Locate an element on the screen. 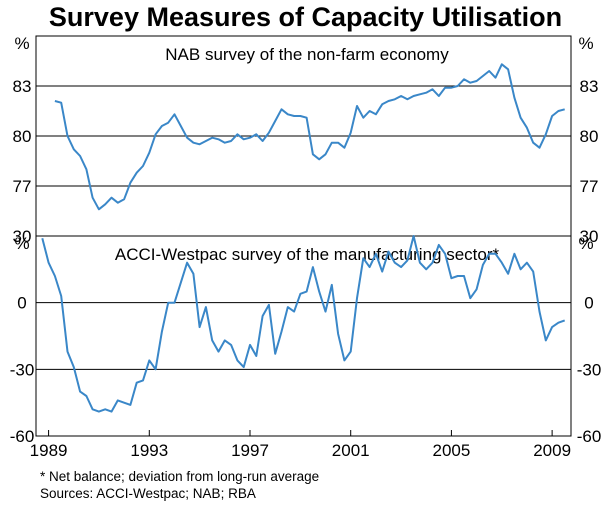  top-right-unit-label: % is located at coordinates (585, 43).